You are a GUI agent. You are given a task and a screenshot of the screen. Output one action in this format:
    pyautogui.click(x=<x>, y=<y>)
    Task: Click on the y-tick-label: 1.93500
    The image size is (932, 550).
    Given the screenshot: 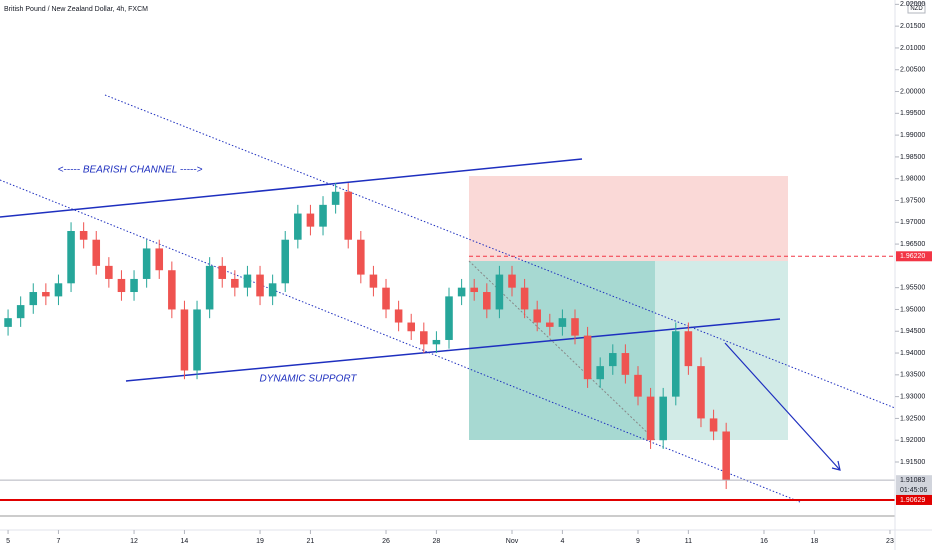 What is the action you would take?
    pyautogui.click(x=912, y=375)
    